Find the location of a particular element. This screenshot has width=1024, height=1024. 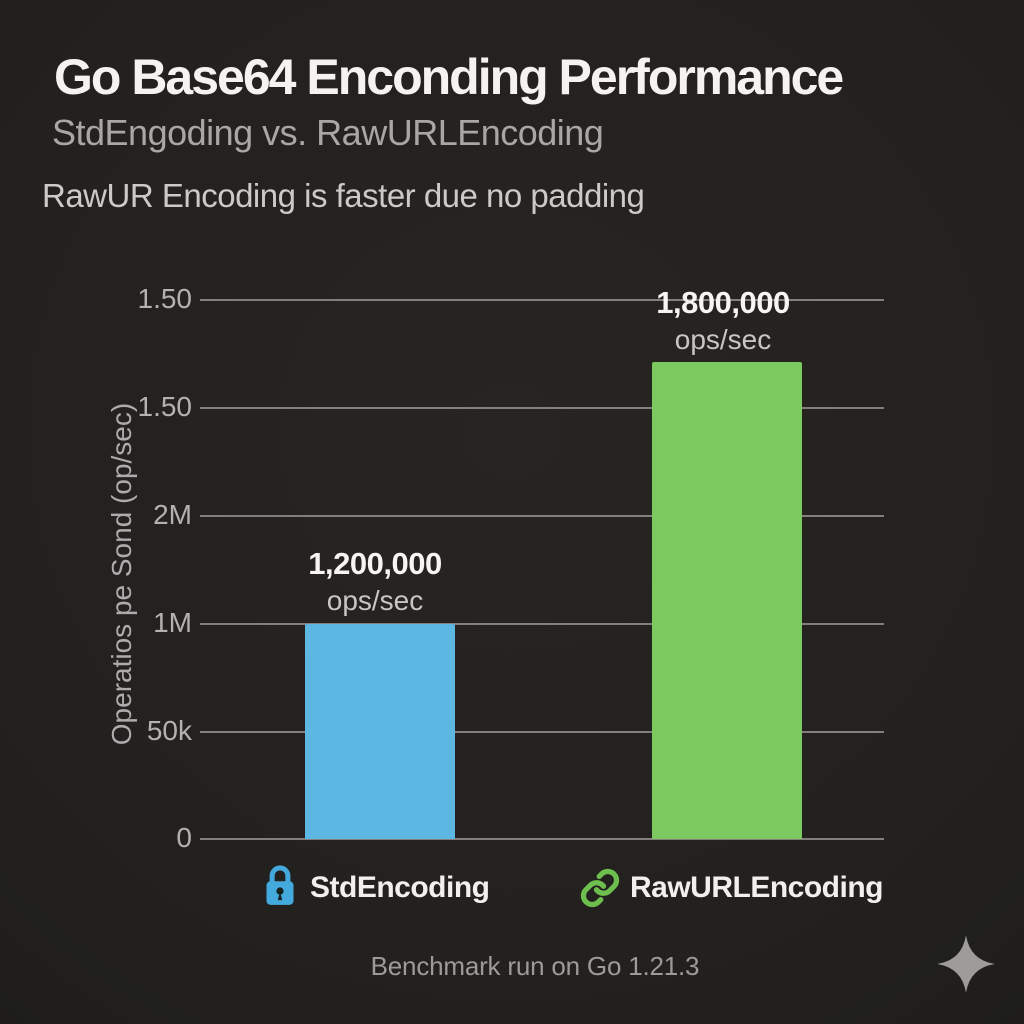

annotation-text: RawUR Encoding is faster due no padding is located at coordinates (343, 195).